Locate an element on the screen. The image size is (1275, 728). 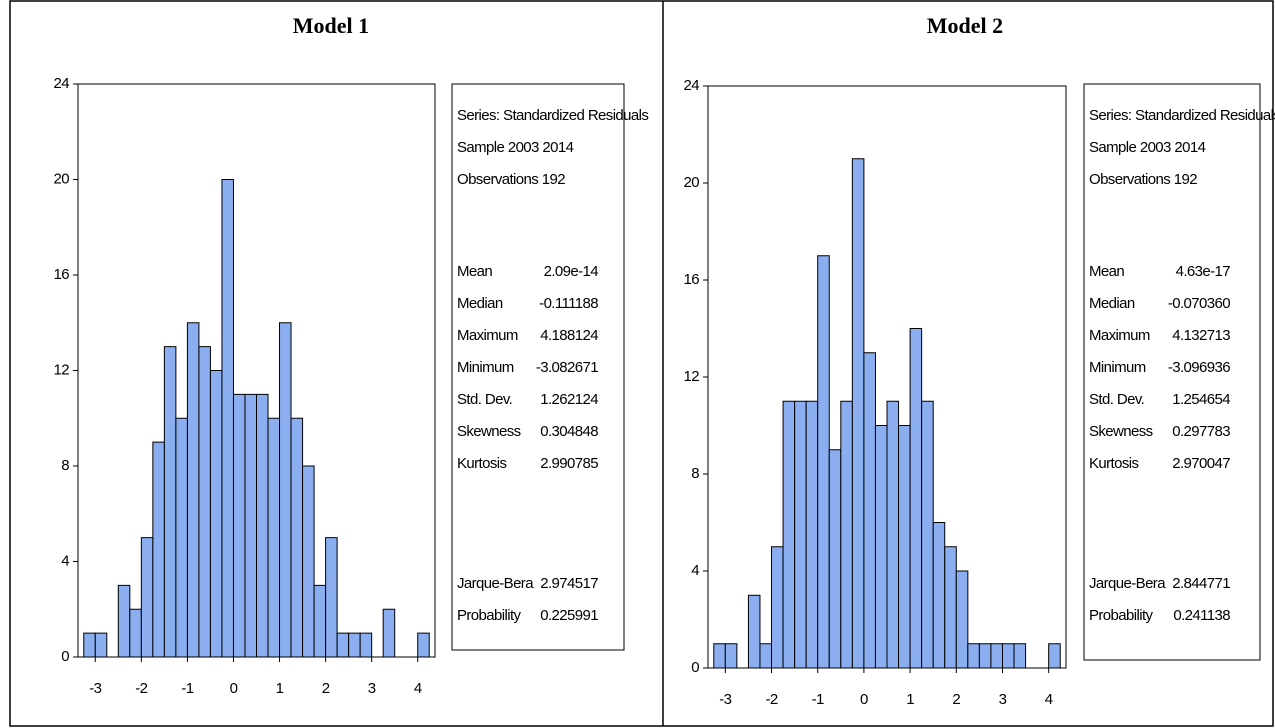
stat-label: Minimum is located at coordinates (485, 367).